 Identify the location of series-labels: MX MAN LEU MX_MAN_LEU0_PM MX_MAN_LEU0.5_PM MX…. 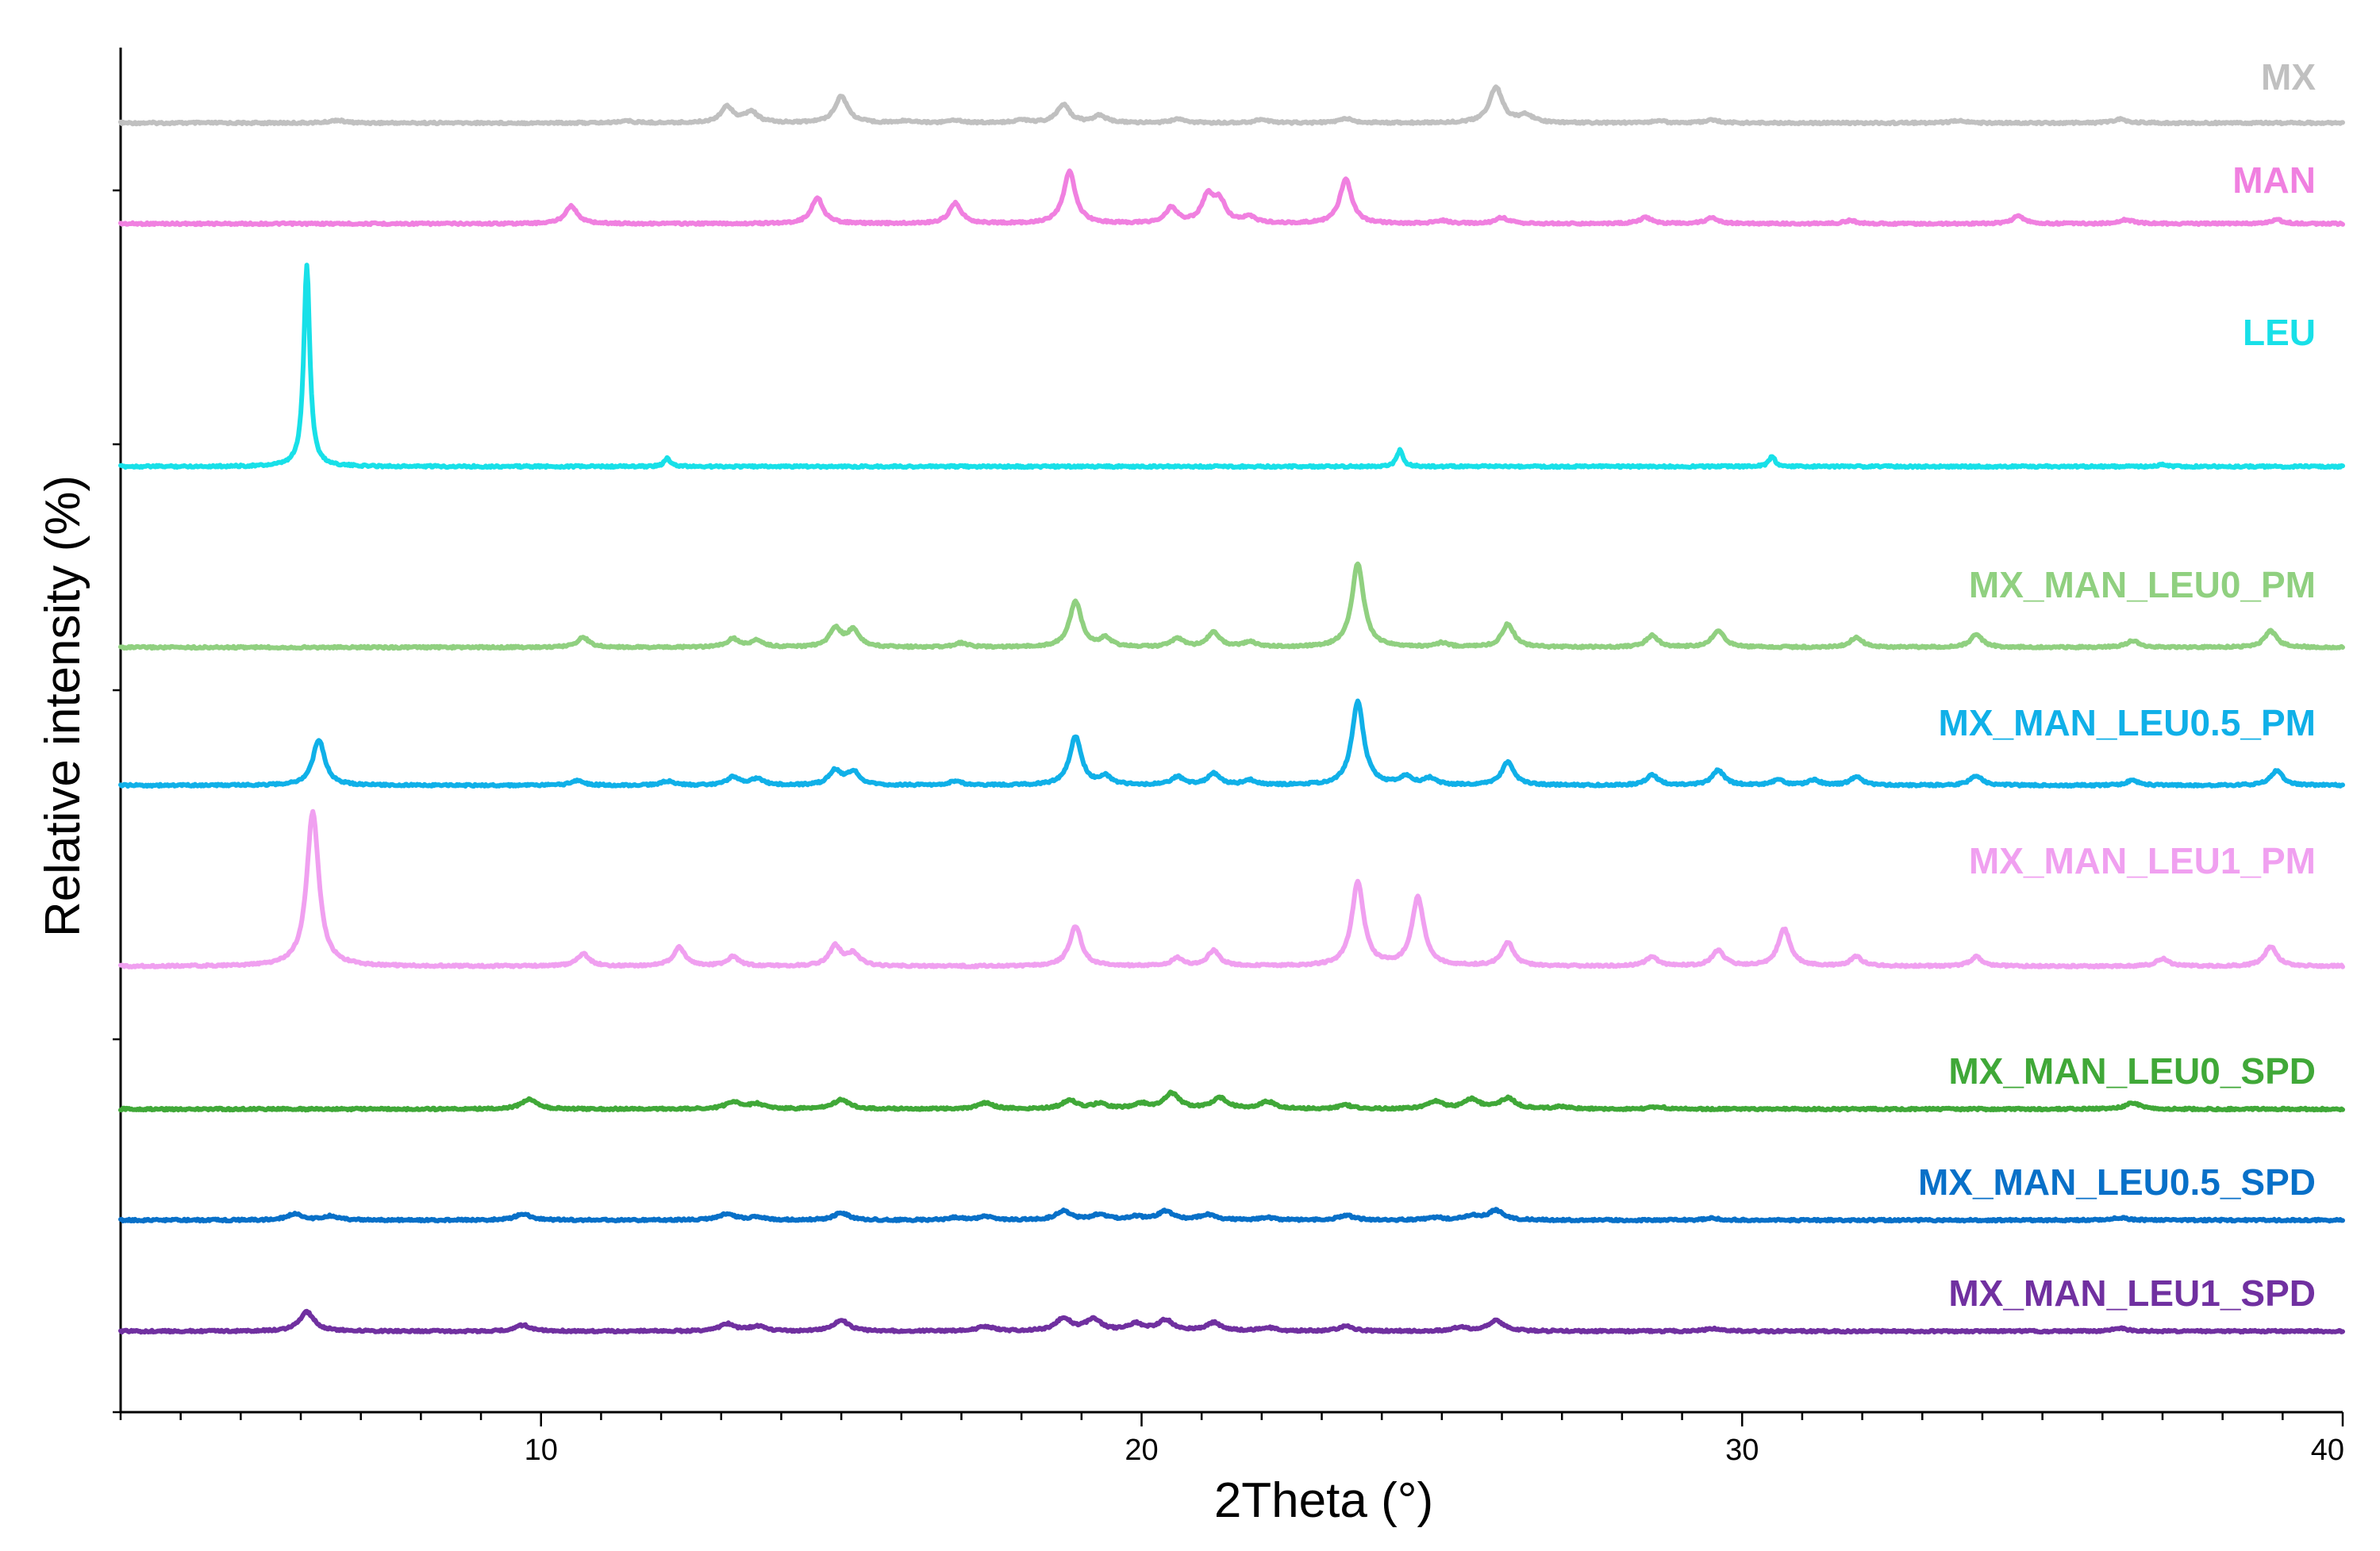
(2117, 685).